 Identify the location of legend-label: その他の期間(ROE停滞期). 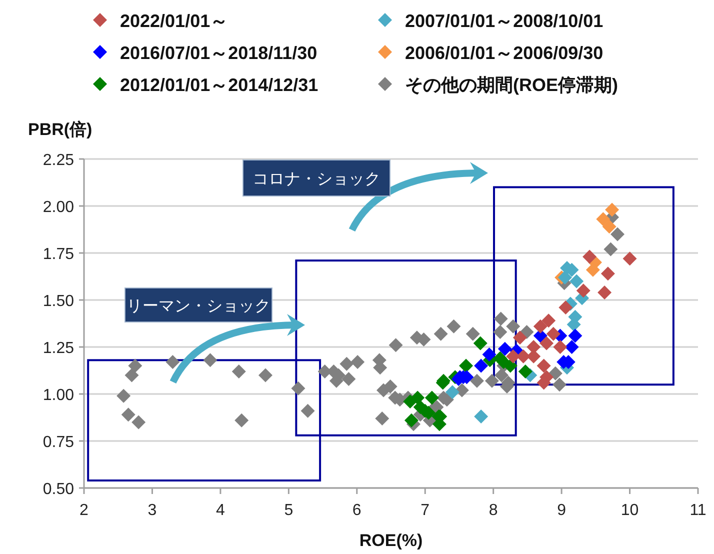
(511, 85).